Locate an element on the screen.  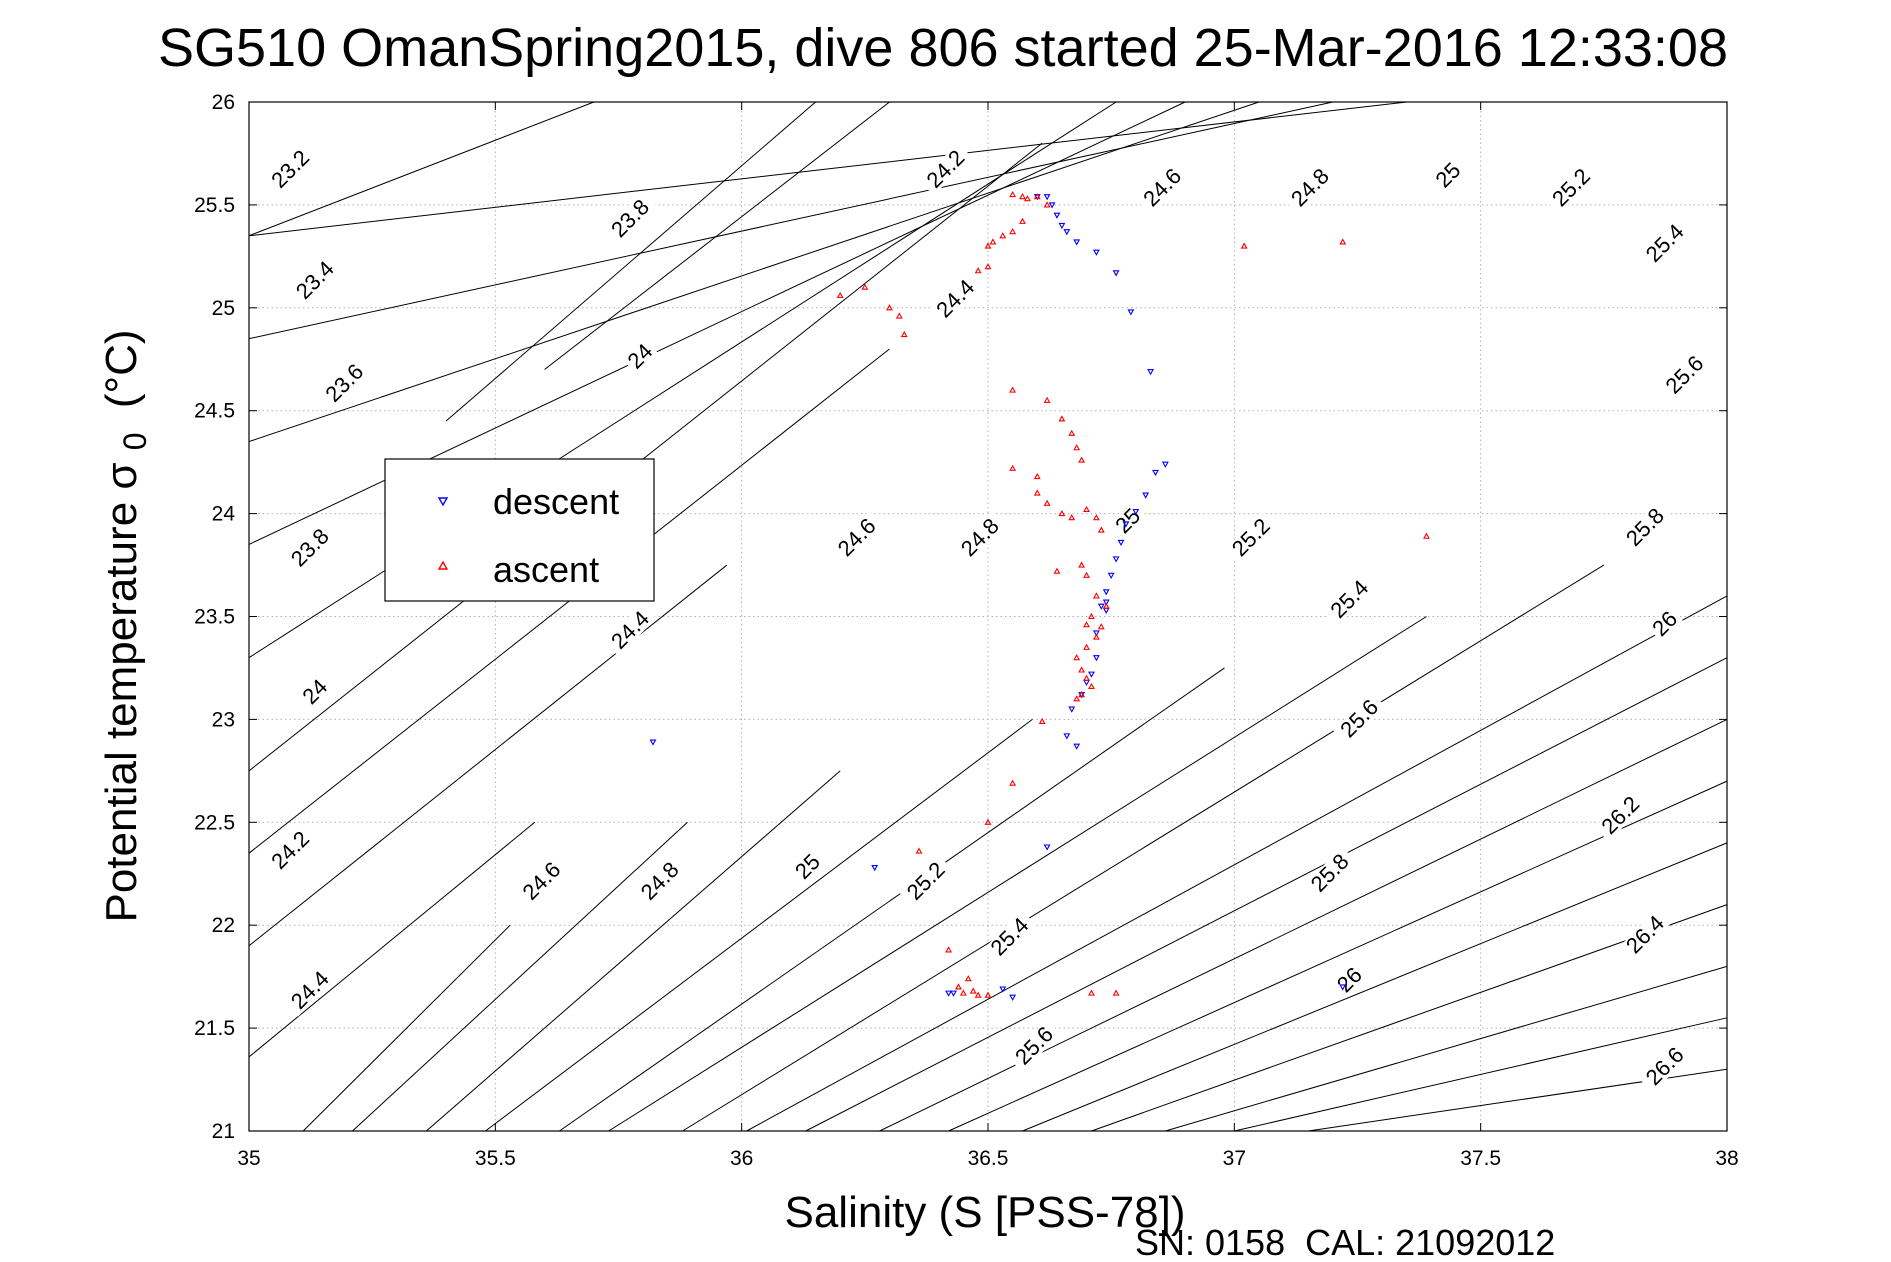
legend-descent-label: descent is located at coordinates (556, 501).